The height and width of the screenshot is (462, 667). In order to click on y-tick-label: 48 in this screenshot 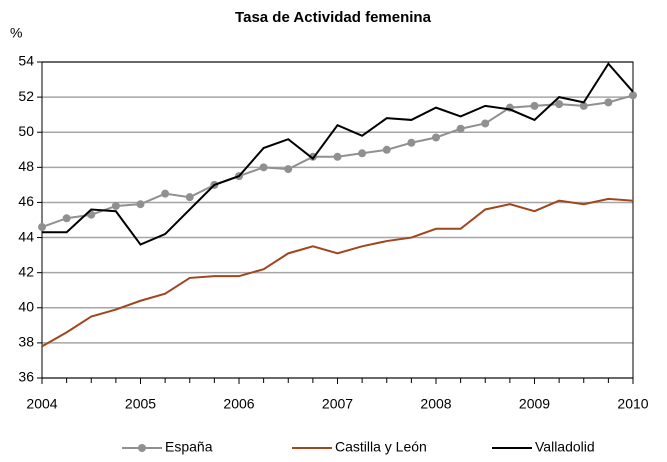, I will do `click(26, 166)`.